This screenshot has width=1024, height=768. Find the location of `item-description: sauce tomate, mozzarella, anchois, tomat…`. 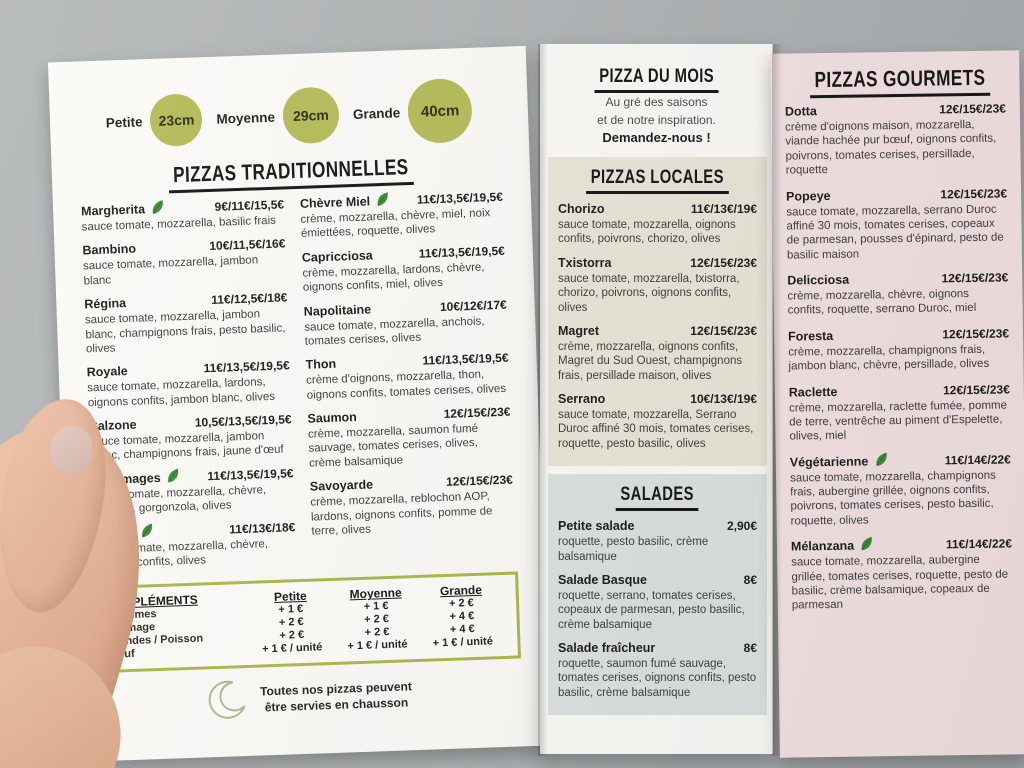

item-description: sauce tomate, mozzarella, anchois, tomat… is located at coordinates (394, 331).